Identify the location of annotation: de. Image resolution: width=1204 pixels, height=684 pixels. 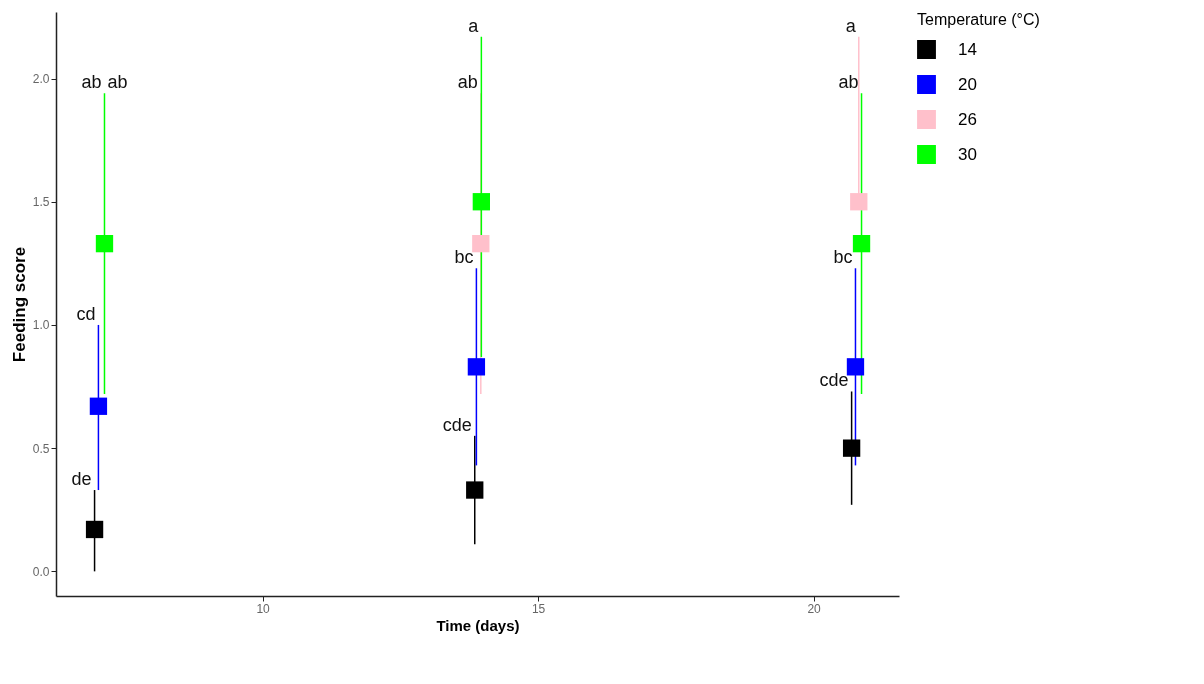
(81, 479).